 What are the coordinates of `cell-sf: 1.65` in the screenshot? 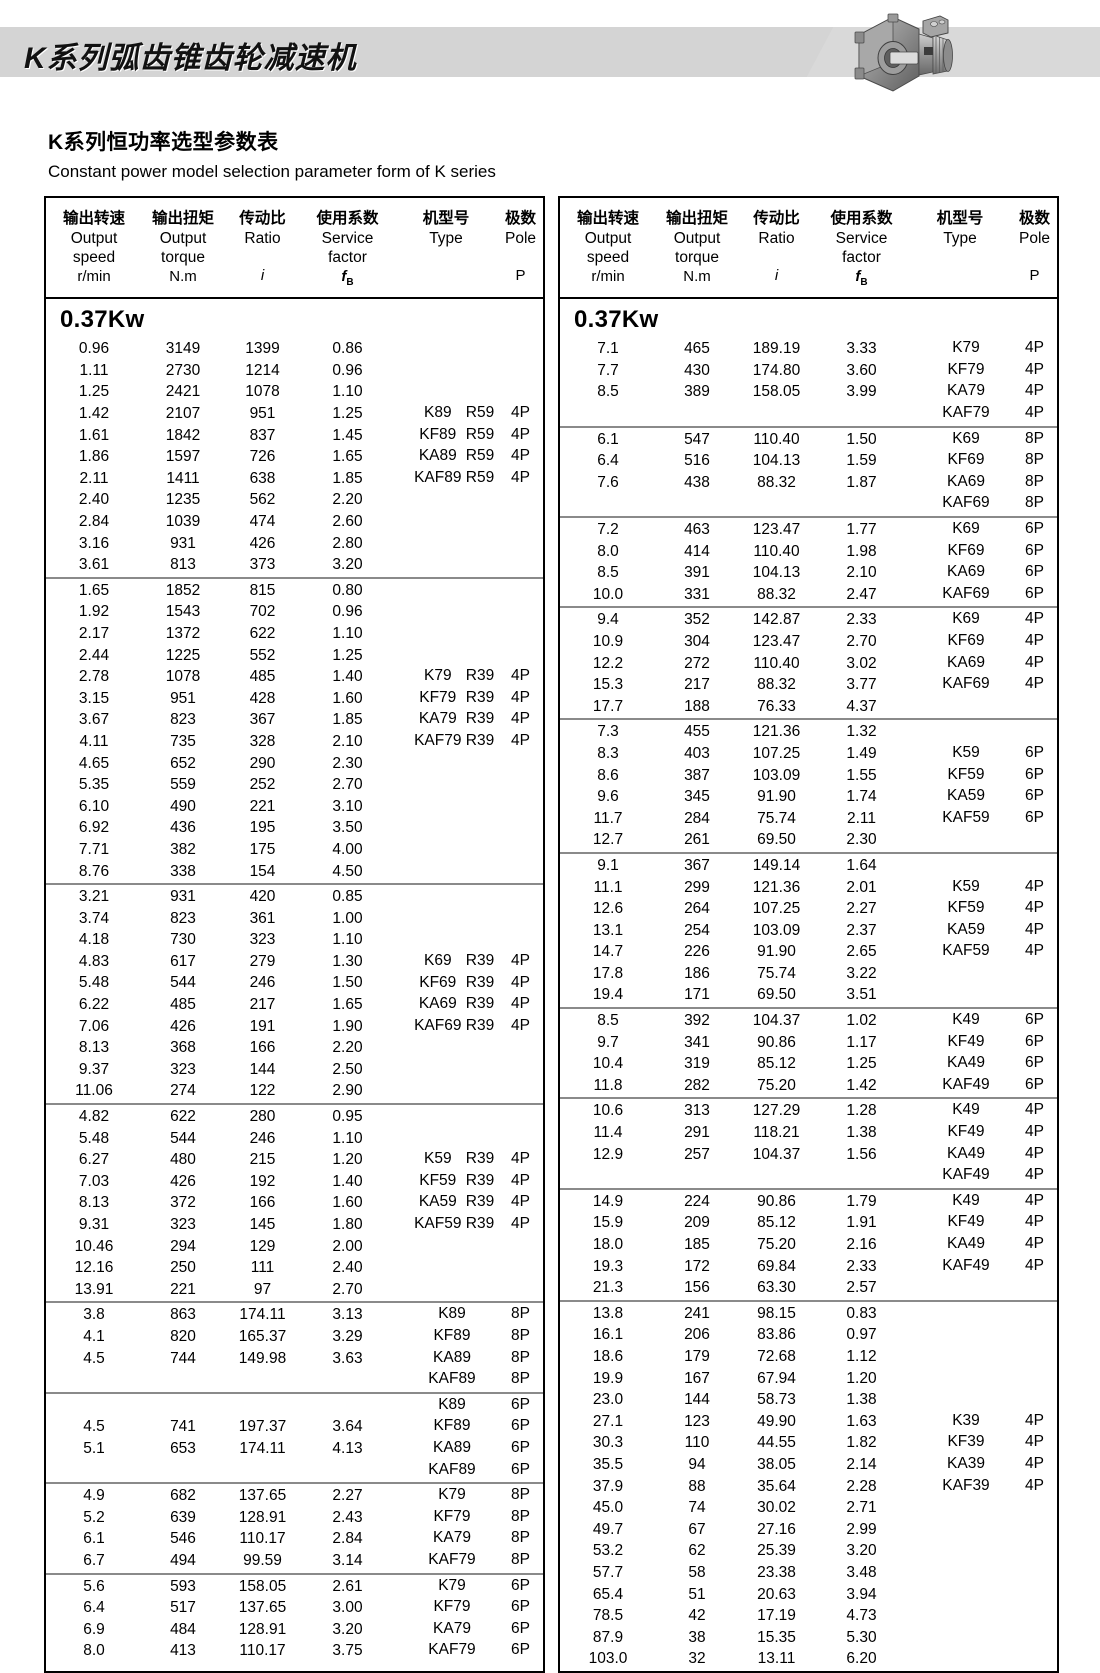 It's located at (347, 457).